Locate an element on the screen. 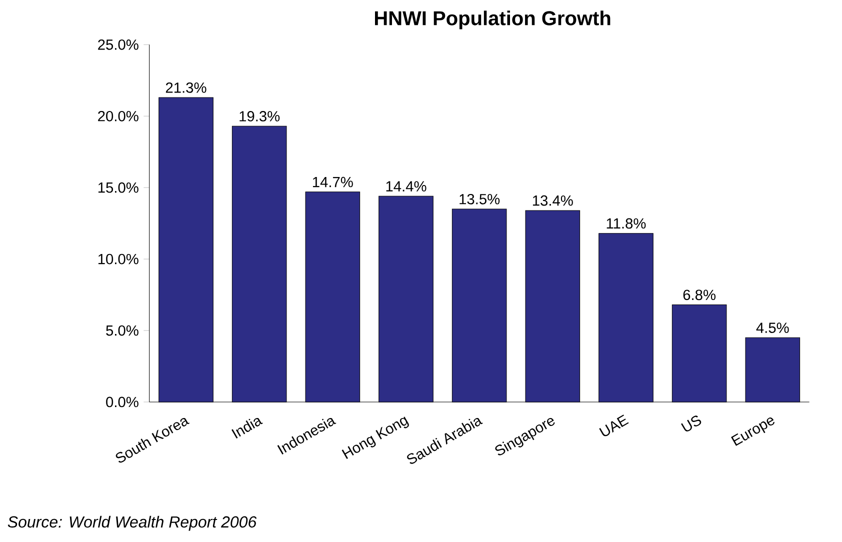  y-tick-label: 15.0% is located at coordinates (118, 187).